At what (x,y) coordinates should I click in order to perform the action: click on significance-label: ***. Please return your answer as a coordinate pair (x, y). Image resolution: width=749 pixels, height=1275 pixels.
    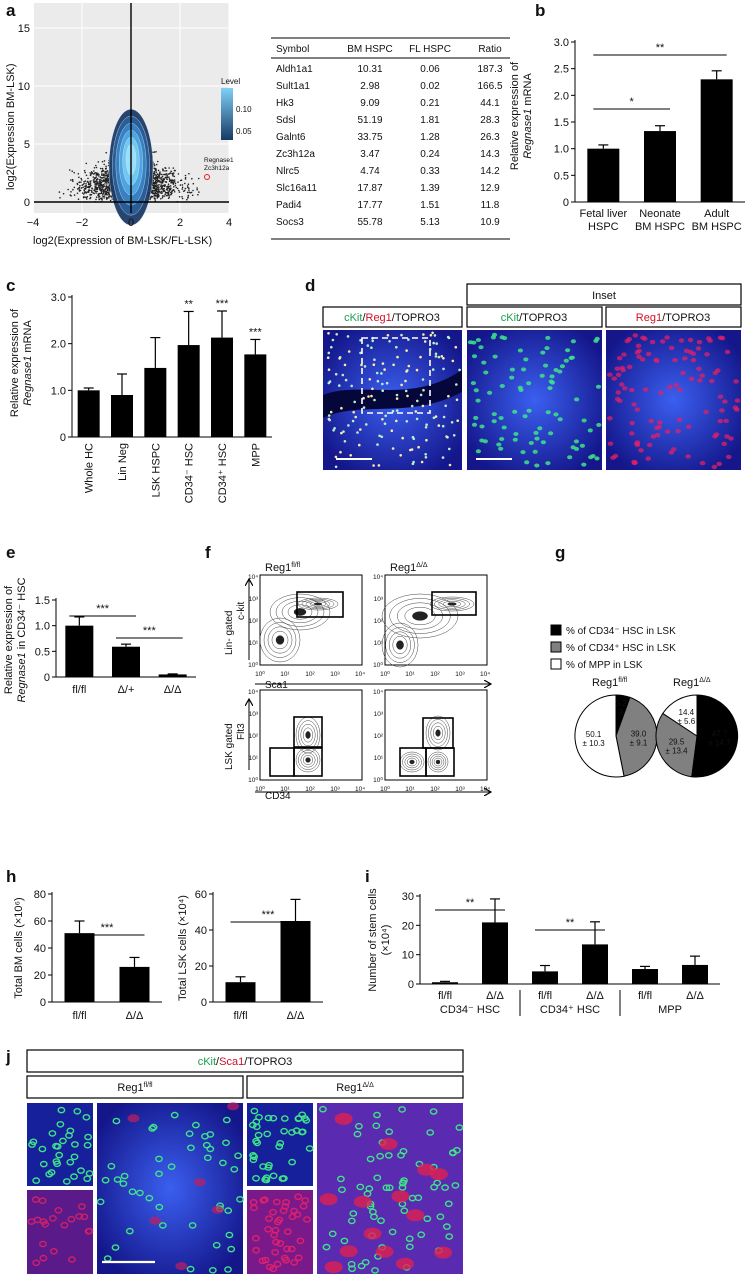
    Looking at the image, I should click on (150, 631).